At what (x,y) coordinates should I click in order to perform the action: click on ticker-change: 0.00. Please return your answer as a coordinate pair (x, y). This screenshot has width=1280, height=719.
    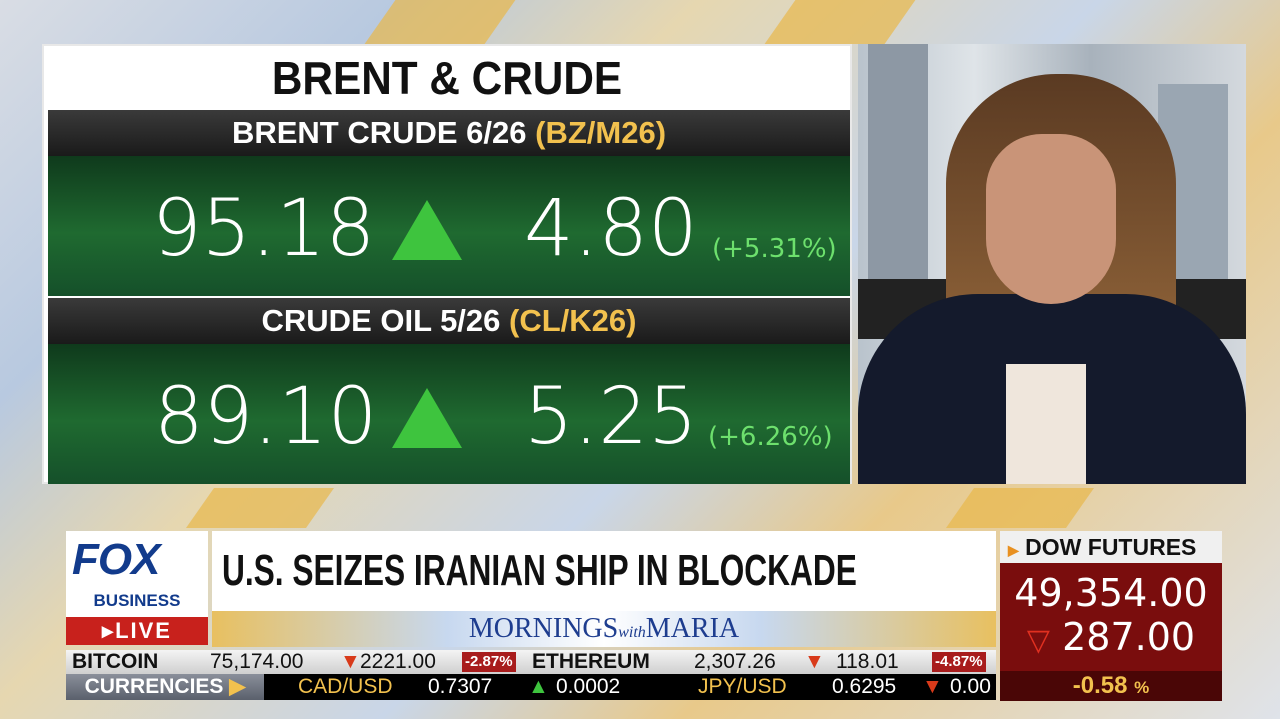
    Looking at the image, I should click on (970, 686).